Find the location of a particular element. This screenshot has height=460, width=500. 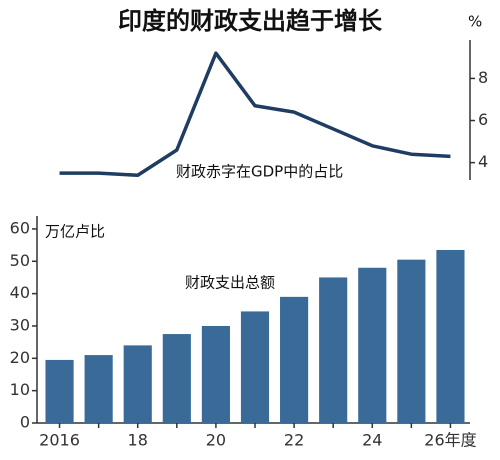

y-tick-label: 30 is located at coordinates (20, 324).